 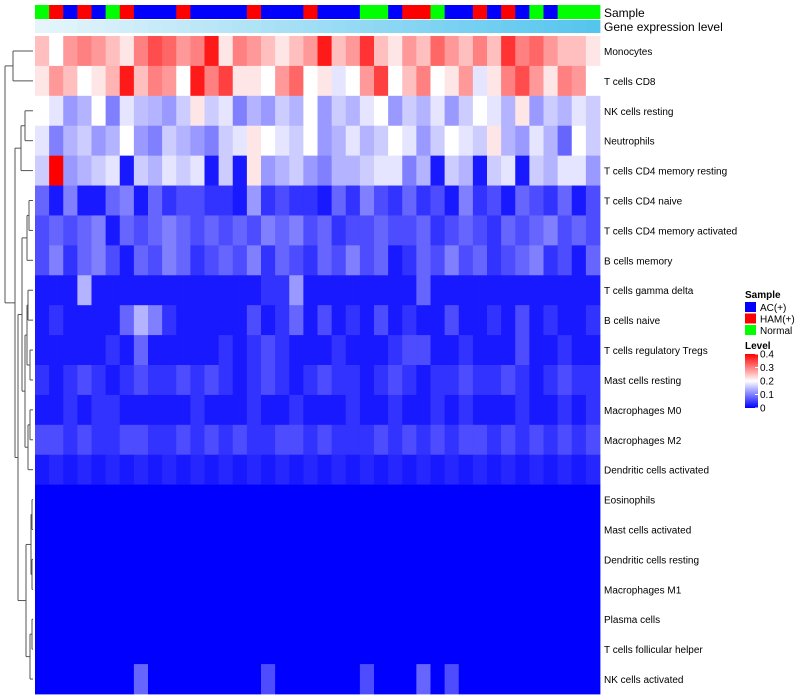 I want to click on row-label: NK cells activated, so click(x=643, y=680).